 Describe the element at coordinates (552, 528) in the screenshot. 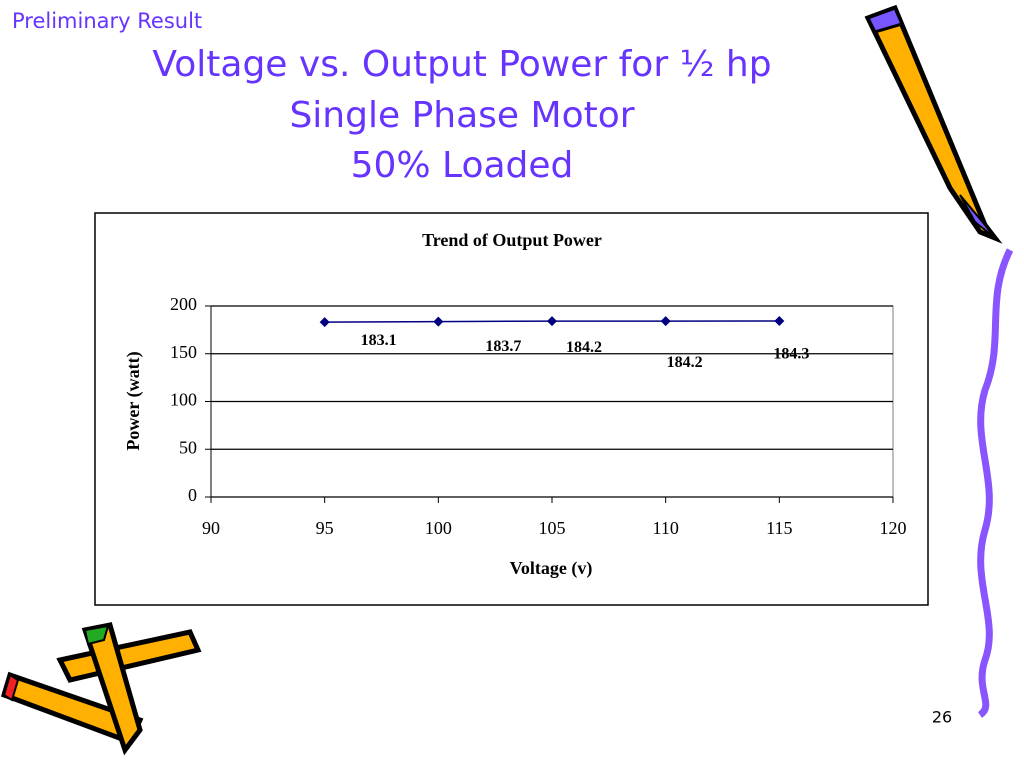

I see `x-tick-label: 105` at that location.